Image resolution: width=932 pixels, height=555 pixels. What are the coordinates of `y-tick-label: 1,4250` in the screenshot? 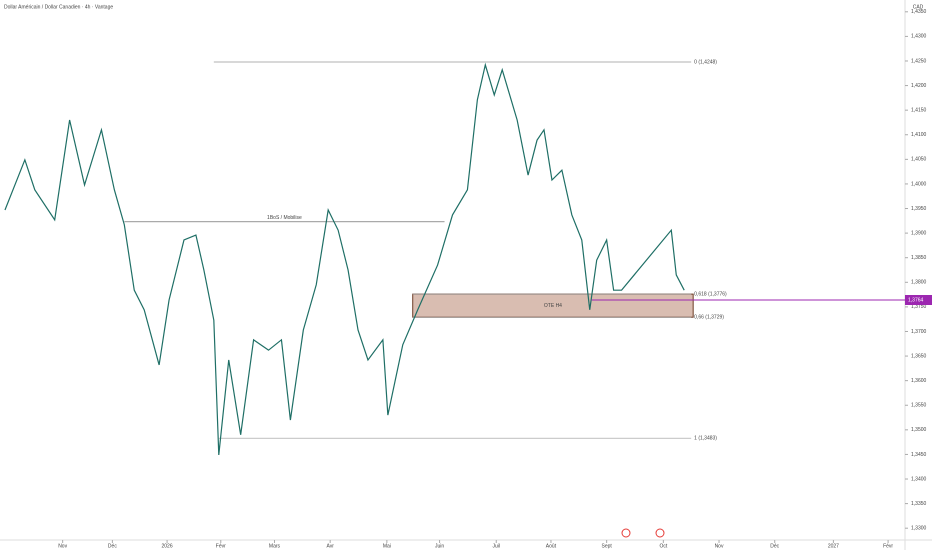 It's located at (919, 61).